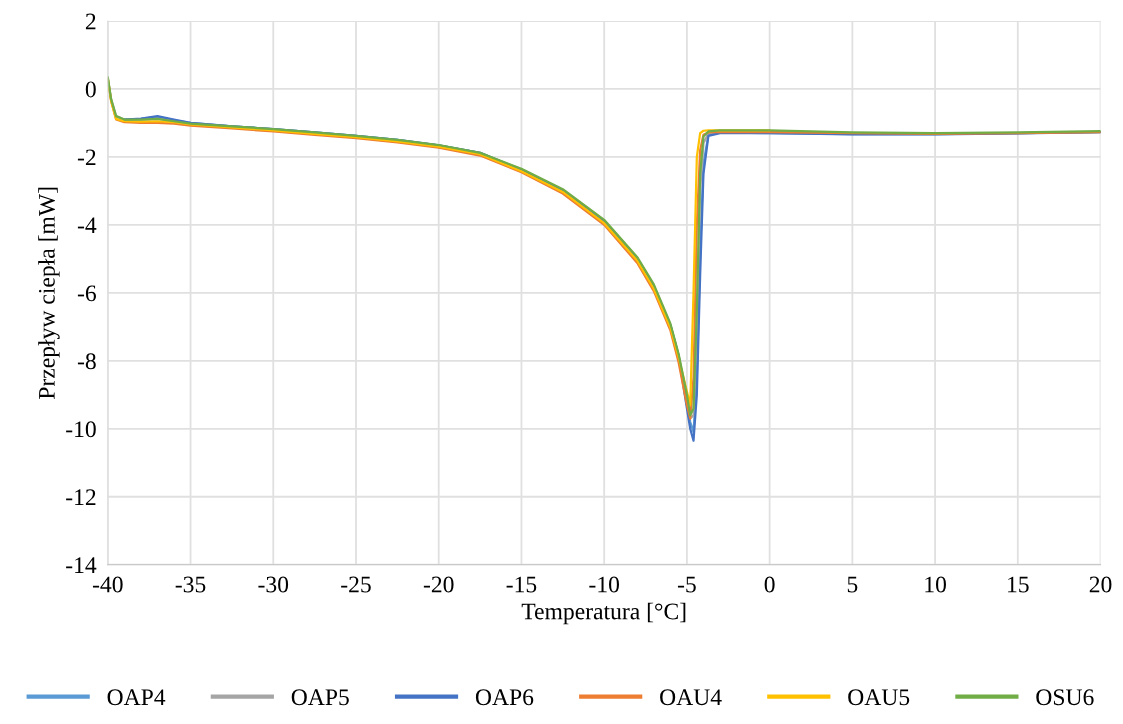 Image resolution: width=1123 pixels, height=724 pixels. Describe the element at coordinates (87, 225) in the screenshot. I see `y-tick-label: -4` at that location.